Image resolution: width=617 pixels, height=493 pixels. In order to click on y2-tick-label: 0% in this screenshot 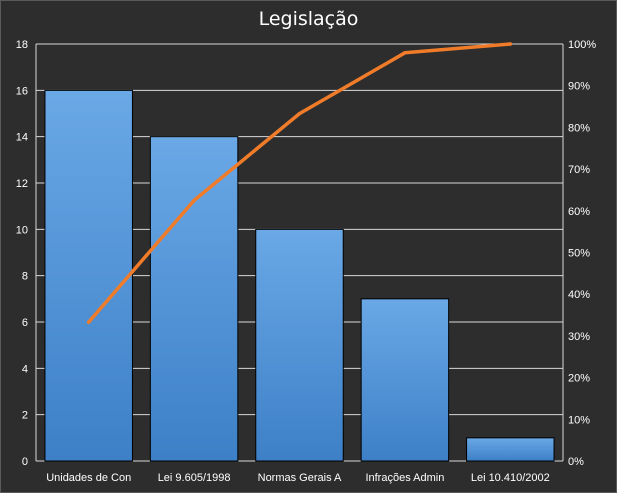, I will do `click(576, 462)`.